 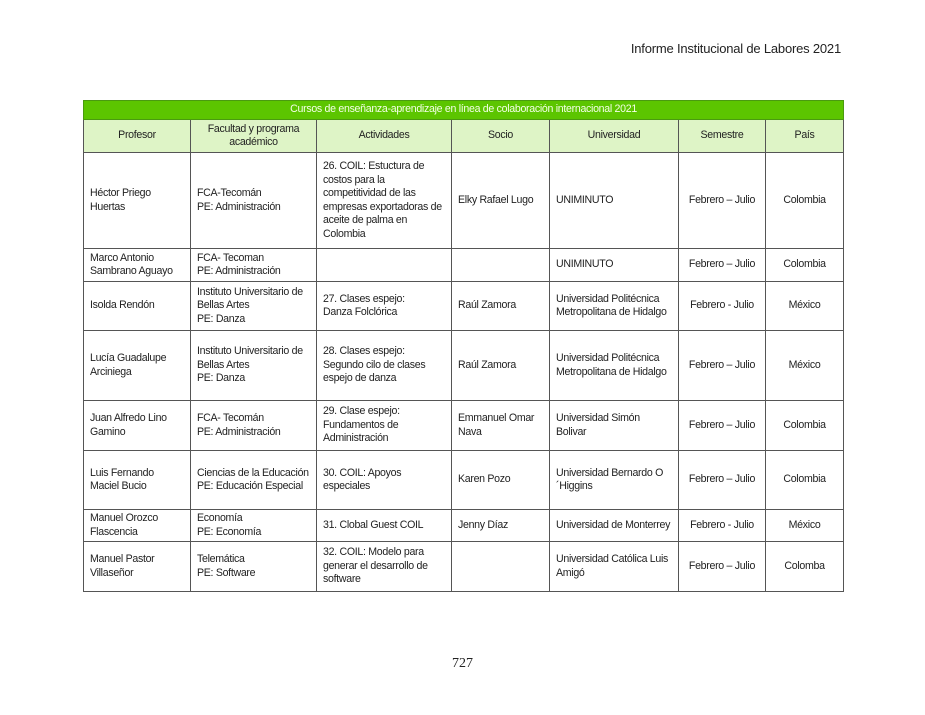 What do you see at coordinates (137, 136) in the screenshot?
I see `column-header-profesor: Profesor` at bounding box center [137, 136].